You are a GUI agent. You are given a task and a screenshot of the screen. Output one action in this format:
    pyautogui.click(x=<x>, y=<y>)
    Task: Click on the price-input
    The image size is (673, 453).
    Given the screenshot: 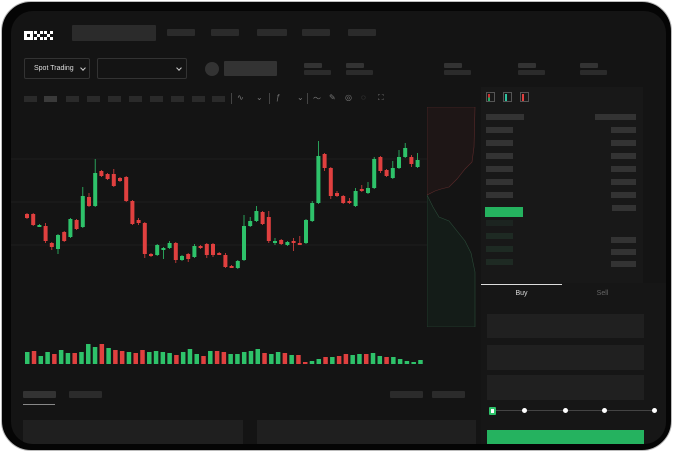 What is the action you would take?
    pyautogui.click(x=565, y=326)
    